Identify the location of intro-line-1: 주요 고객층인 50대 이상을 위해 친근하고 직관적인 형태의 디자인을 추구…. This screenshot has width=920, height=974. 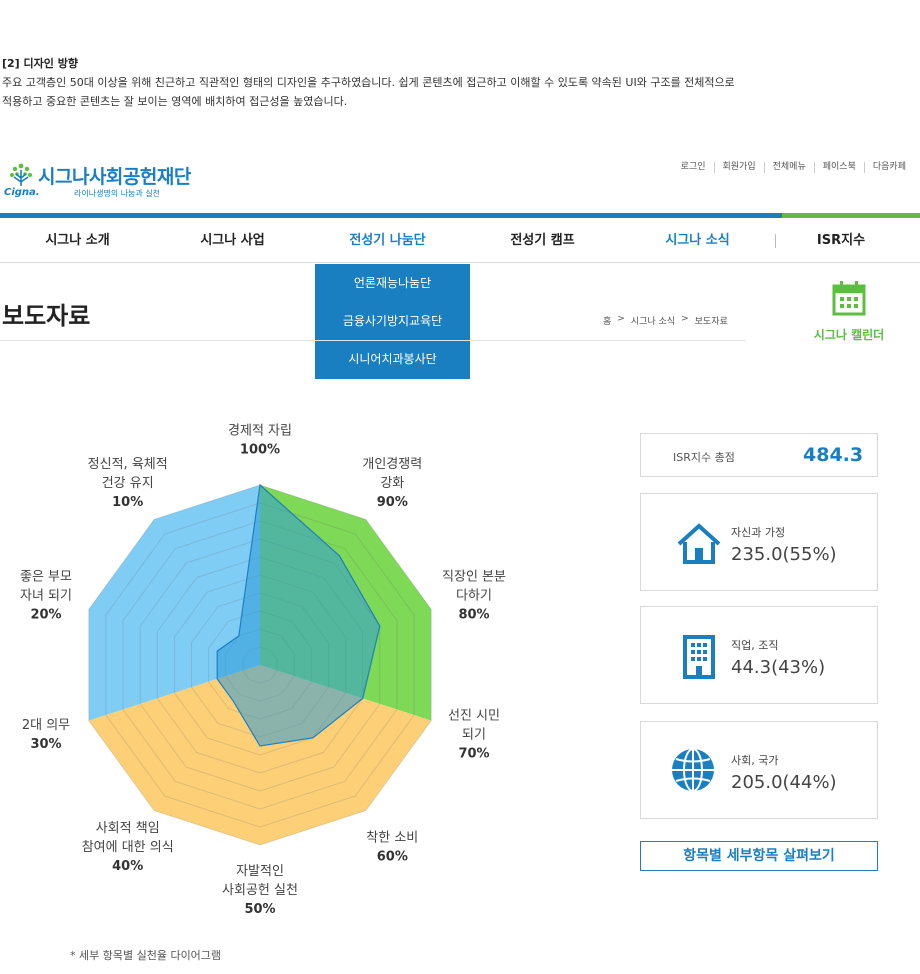
(368, 82).